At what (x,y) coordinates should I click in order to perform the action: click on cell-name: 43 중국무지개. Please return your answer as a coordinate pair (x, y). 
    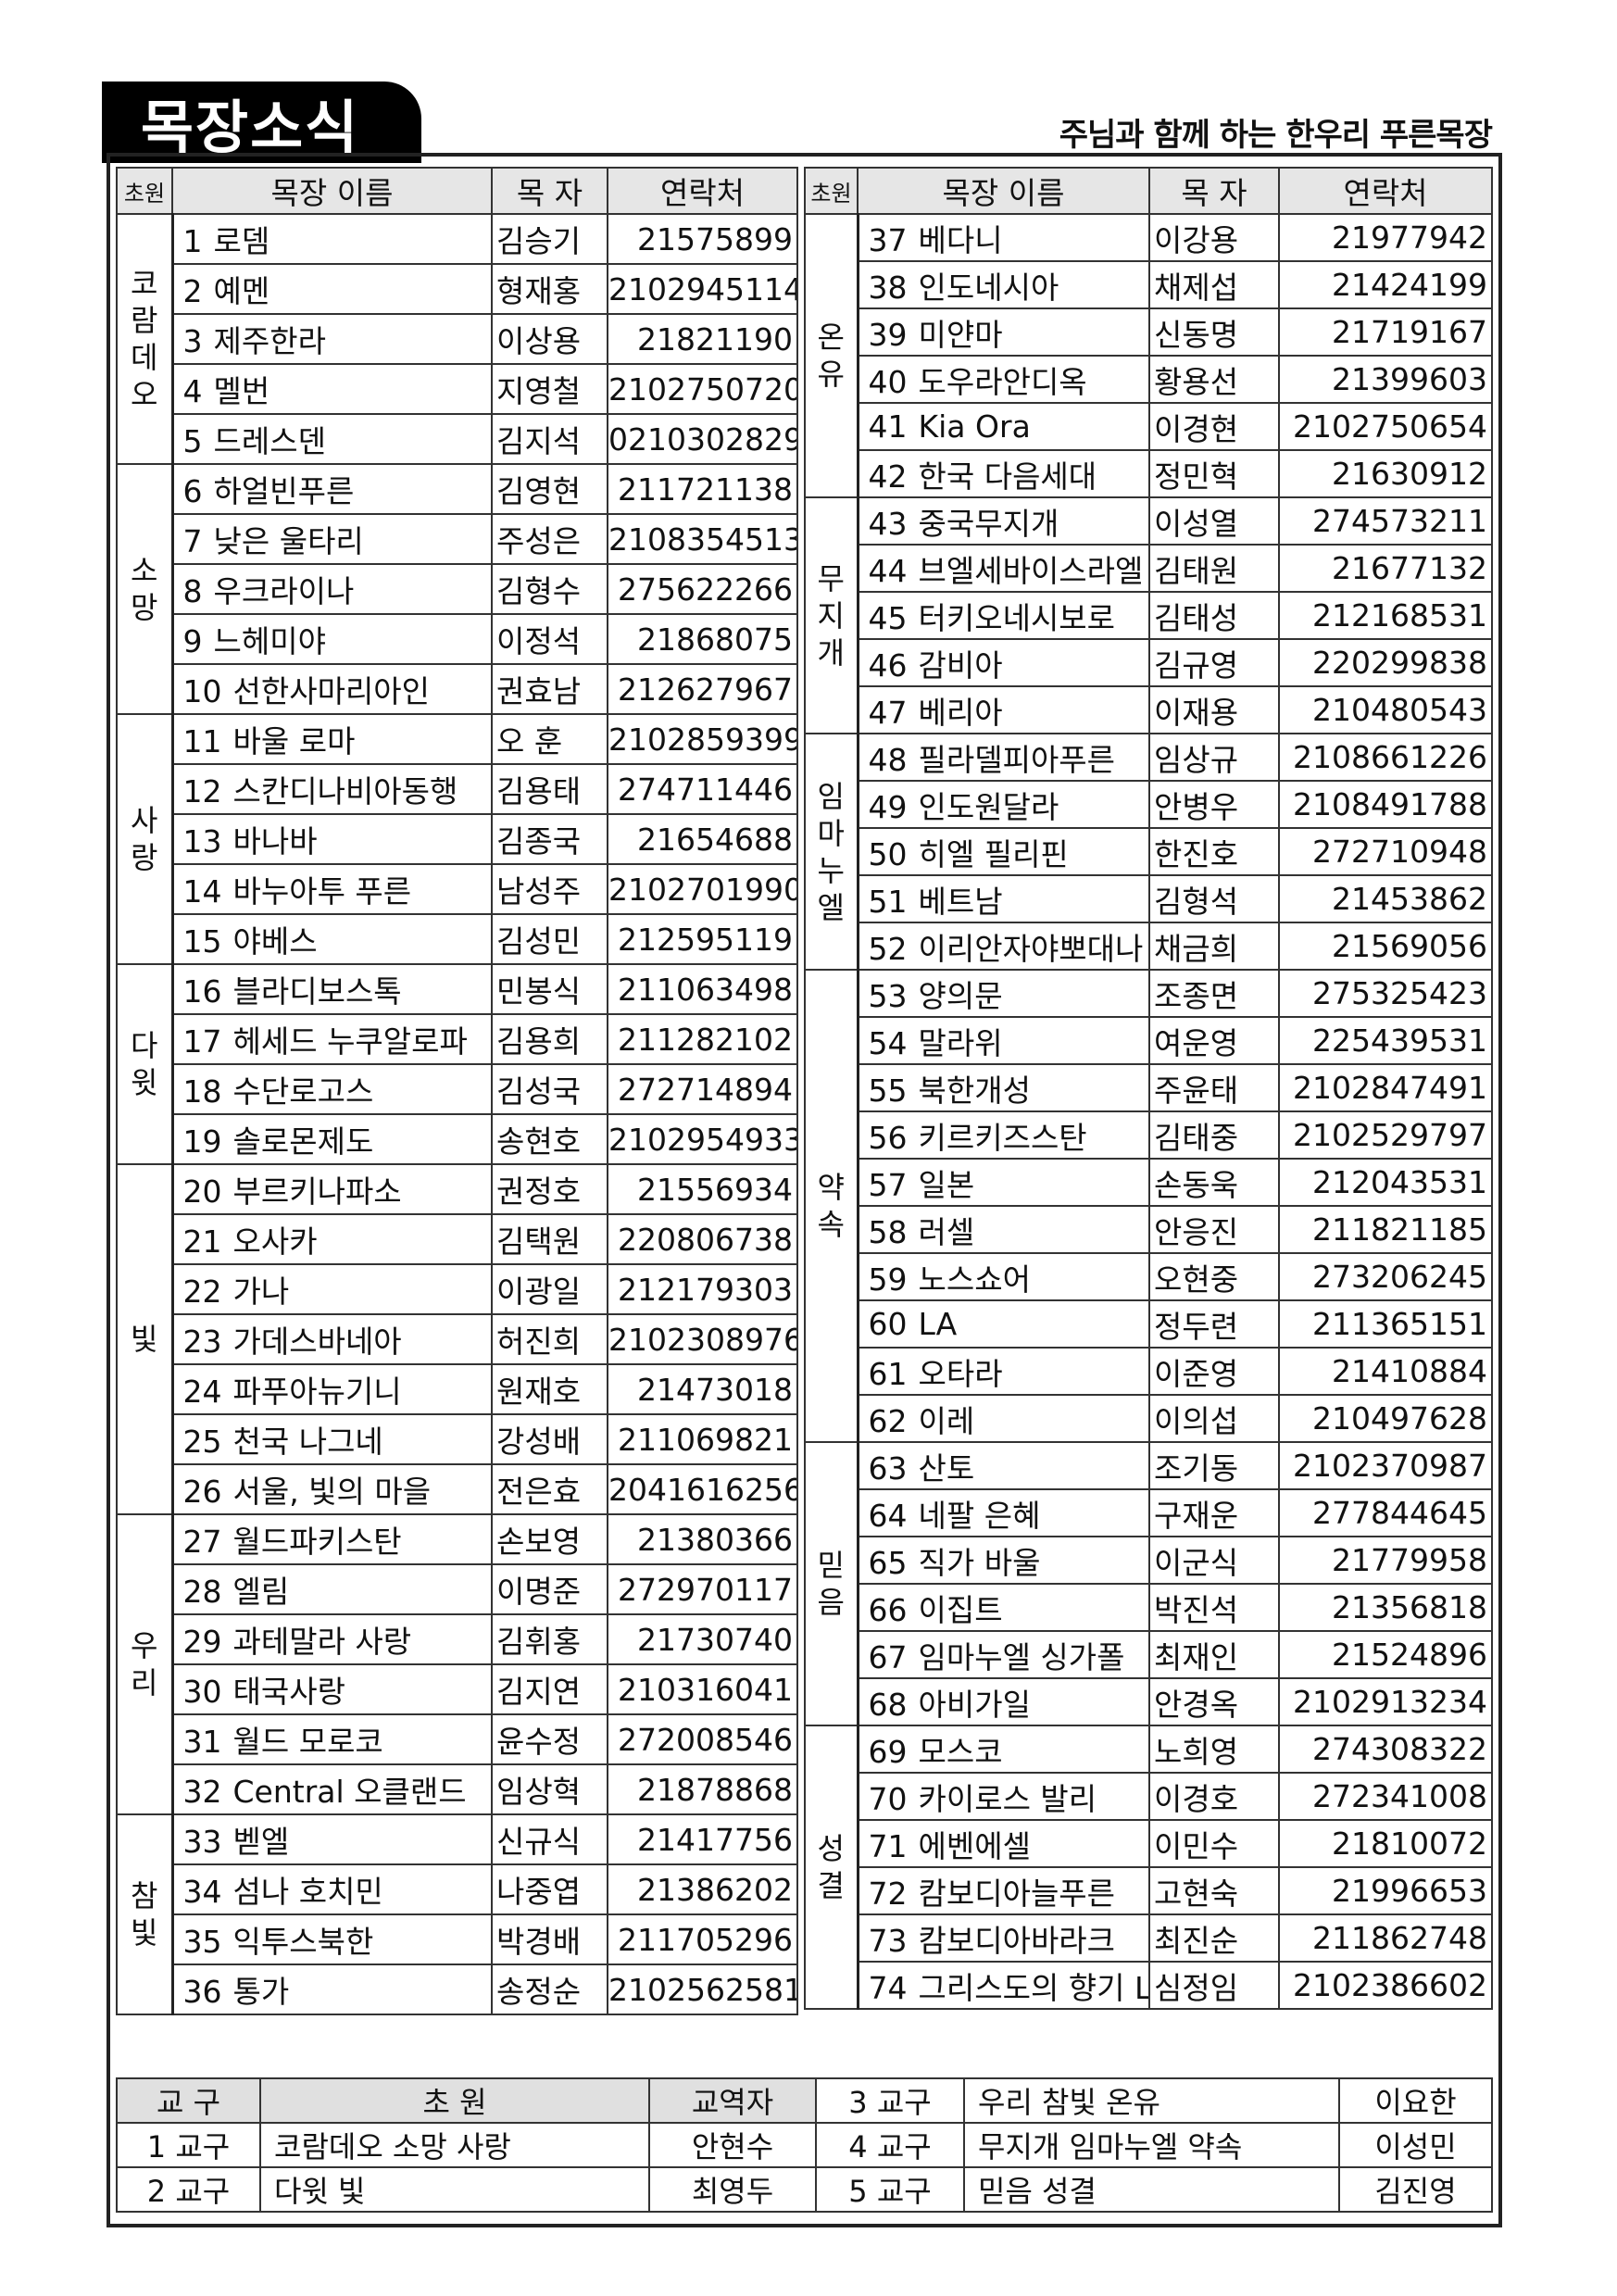
    Looking at the image, I should click on (1004, 521).